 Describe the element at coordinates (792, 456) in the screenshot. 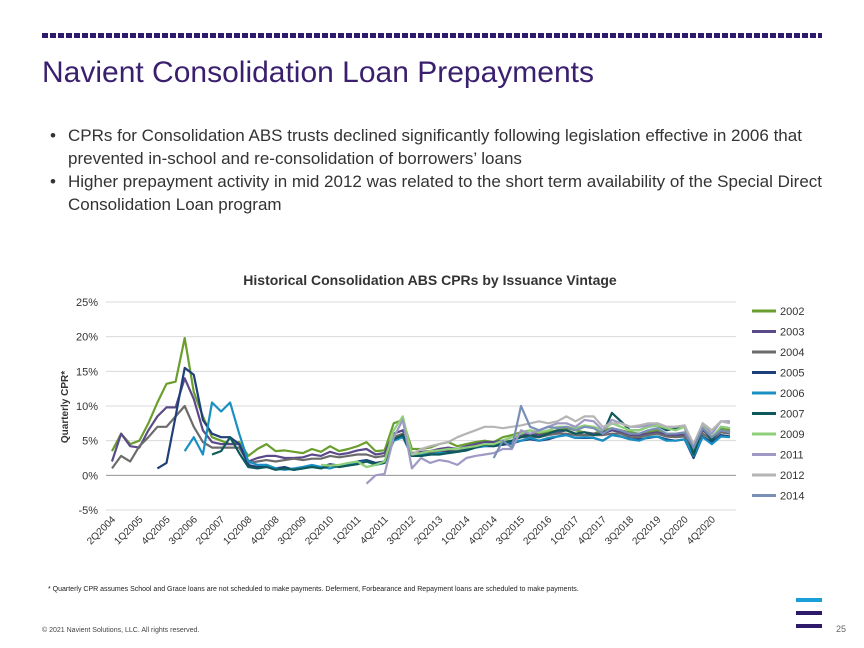

I see `legend-label: 2011` at that location.